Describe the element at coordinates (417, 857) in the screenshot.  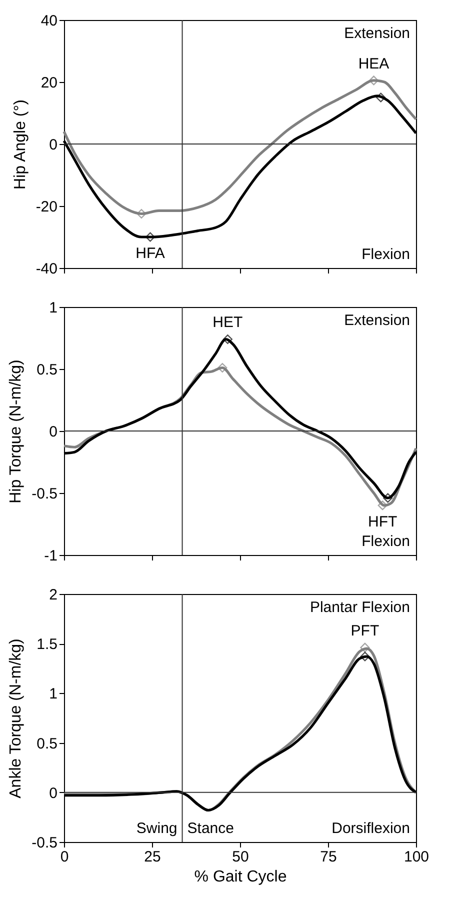
I see `x-tick-label: 100` at that location.